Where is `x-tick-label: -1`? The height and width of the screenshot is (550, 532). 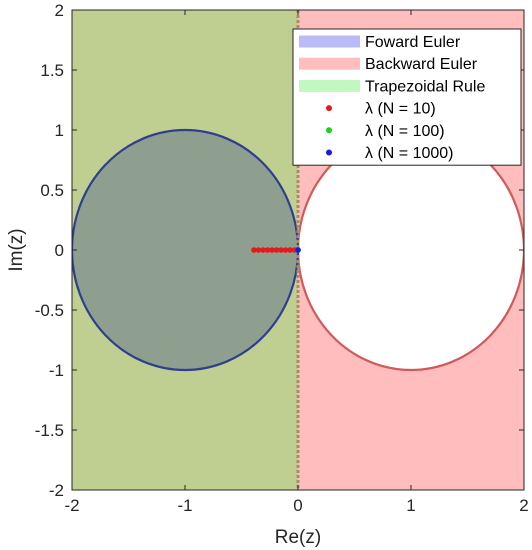
x-tick-label: -1 is located at coordinates (184, 505).